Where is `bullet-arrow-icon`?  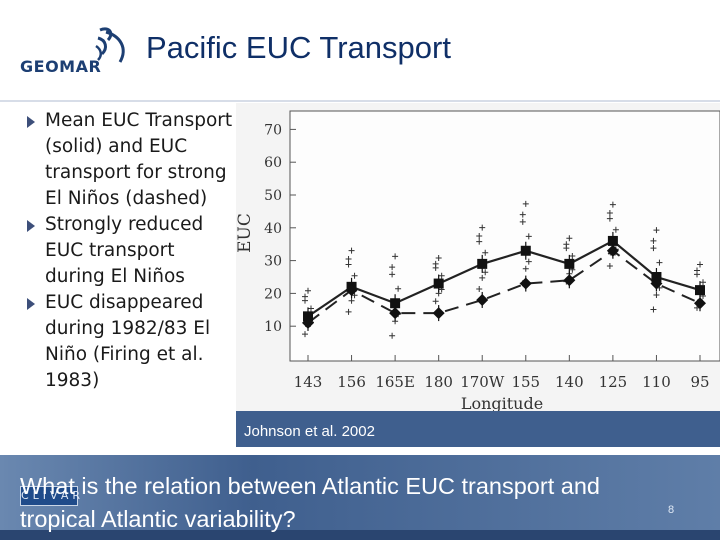
bullet-arrow-icon is located at coordinates (31, 122).